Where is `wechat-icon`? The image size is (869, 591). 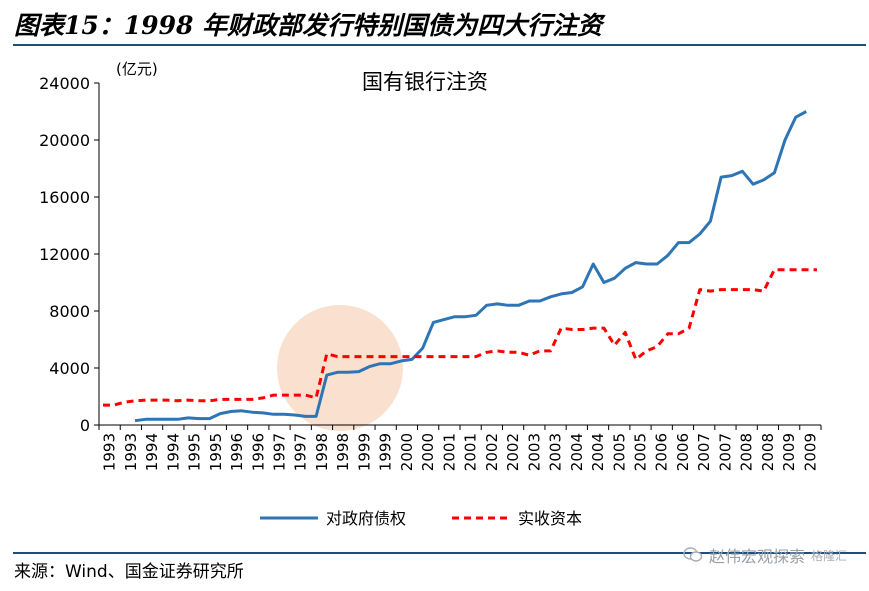 wechat-icon is located at coordinates (693, 554).